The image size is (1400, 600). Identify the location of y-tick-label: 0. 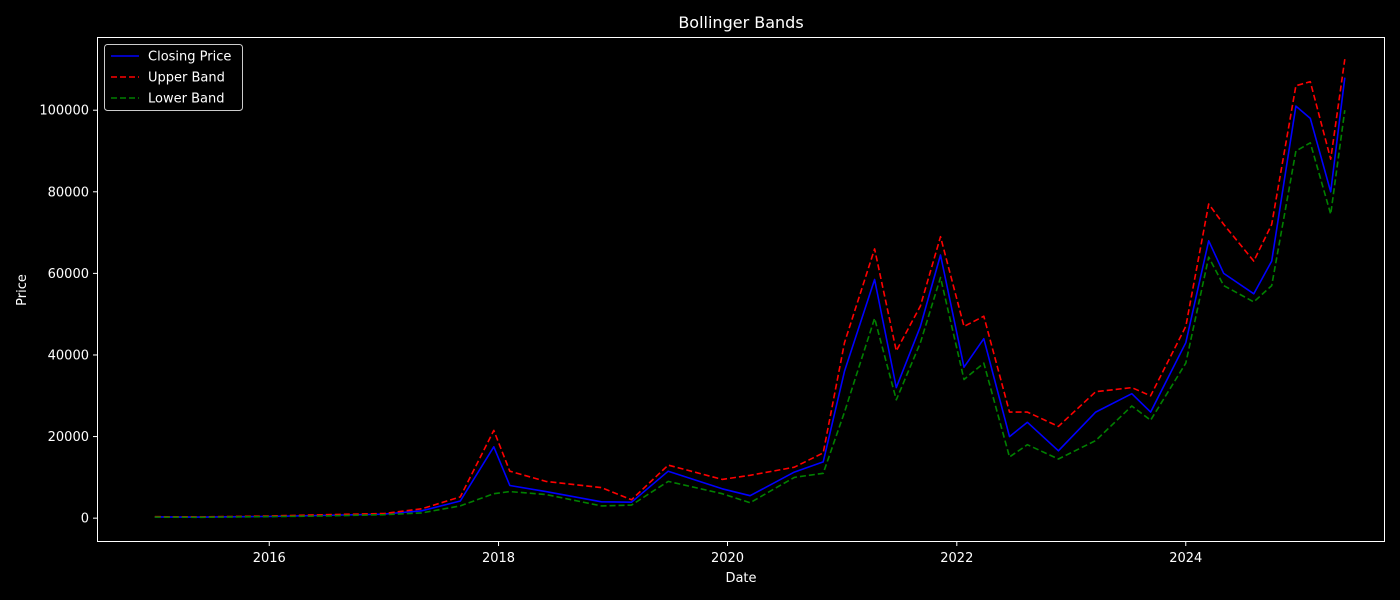
(85, 519).